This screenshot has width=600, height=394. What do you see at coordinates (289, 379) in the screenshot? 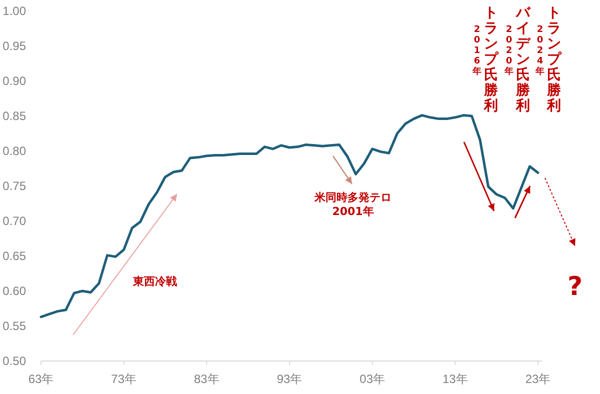
I see `x-tick-label: 93年` at bounding box center [289, 379].